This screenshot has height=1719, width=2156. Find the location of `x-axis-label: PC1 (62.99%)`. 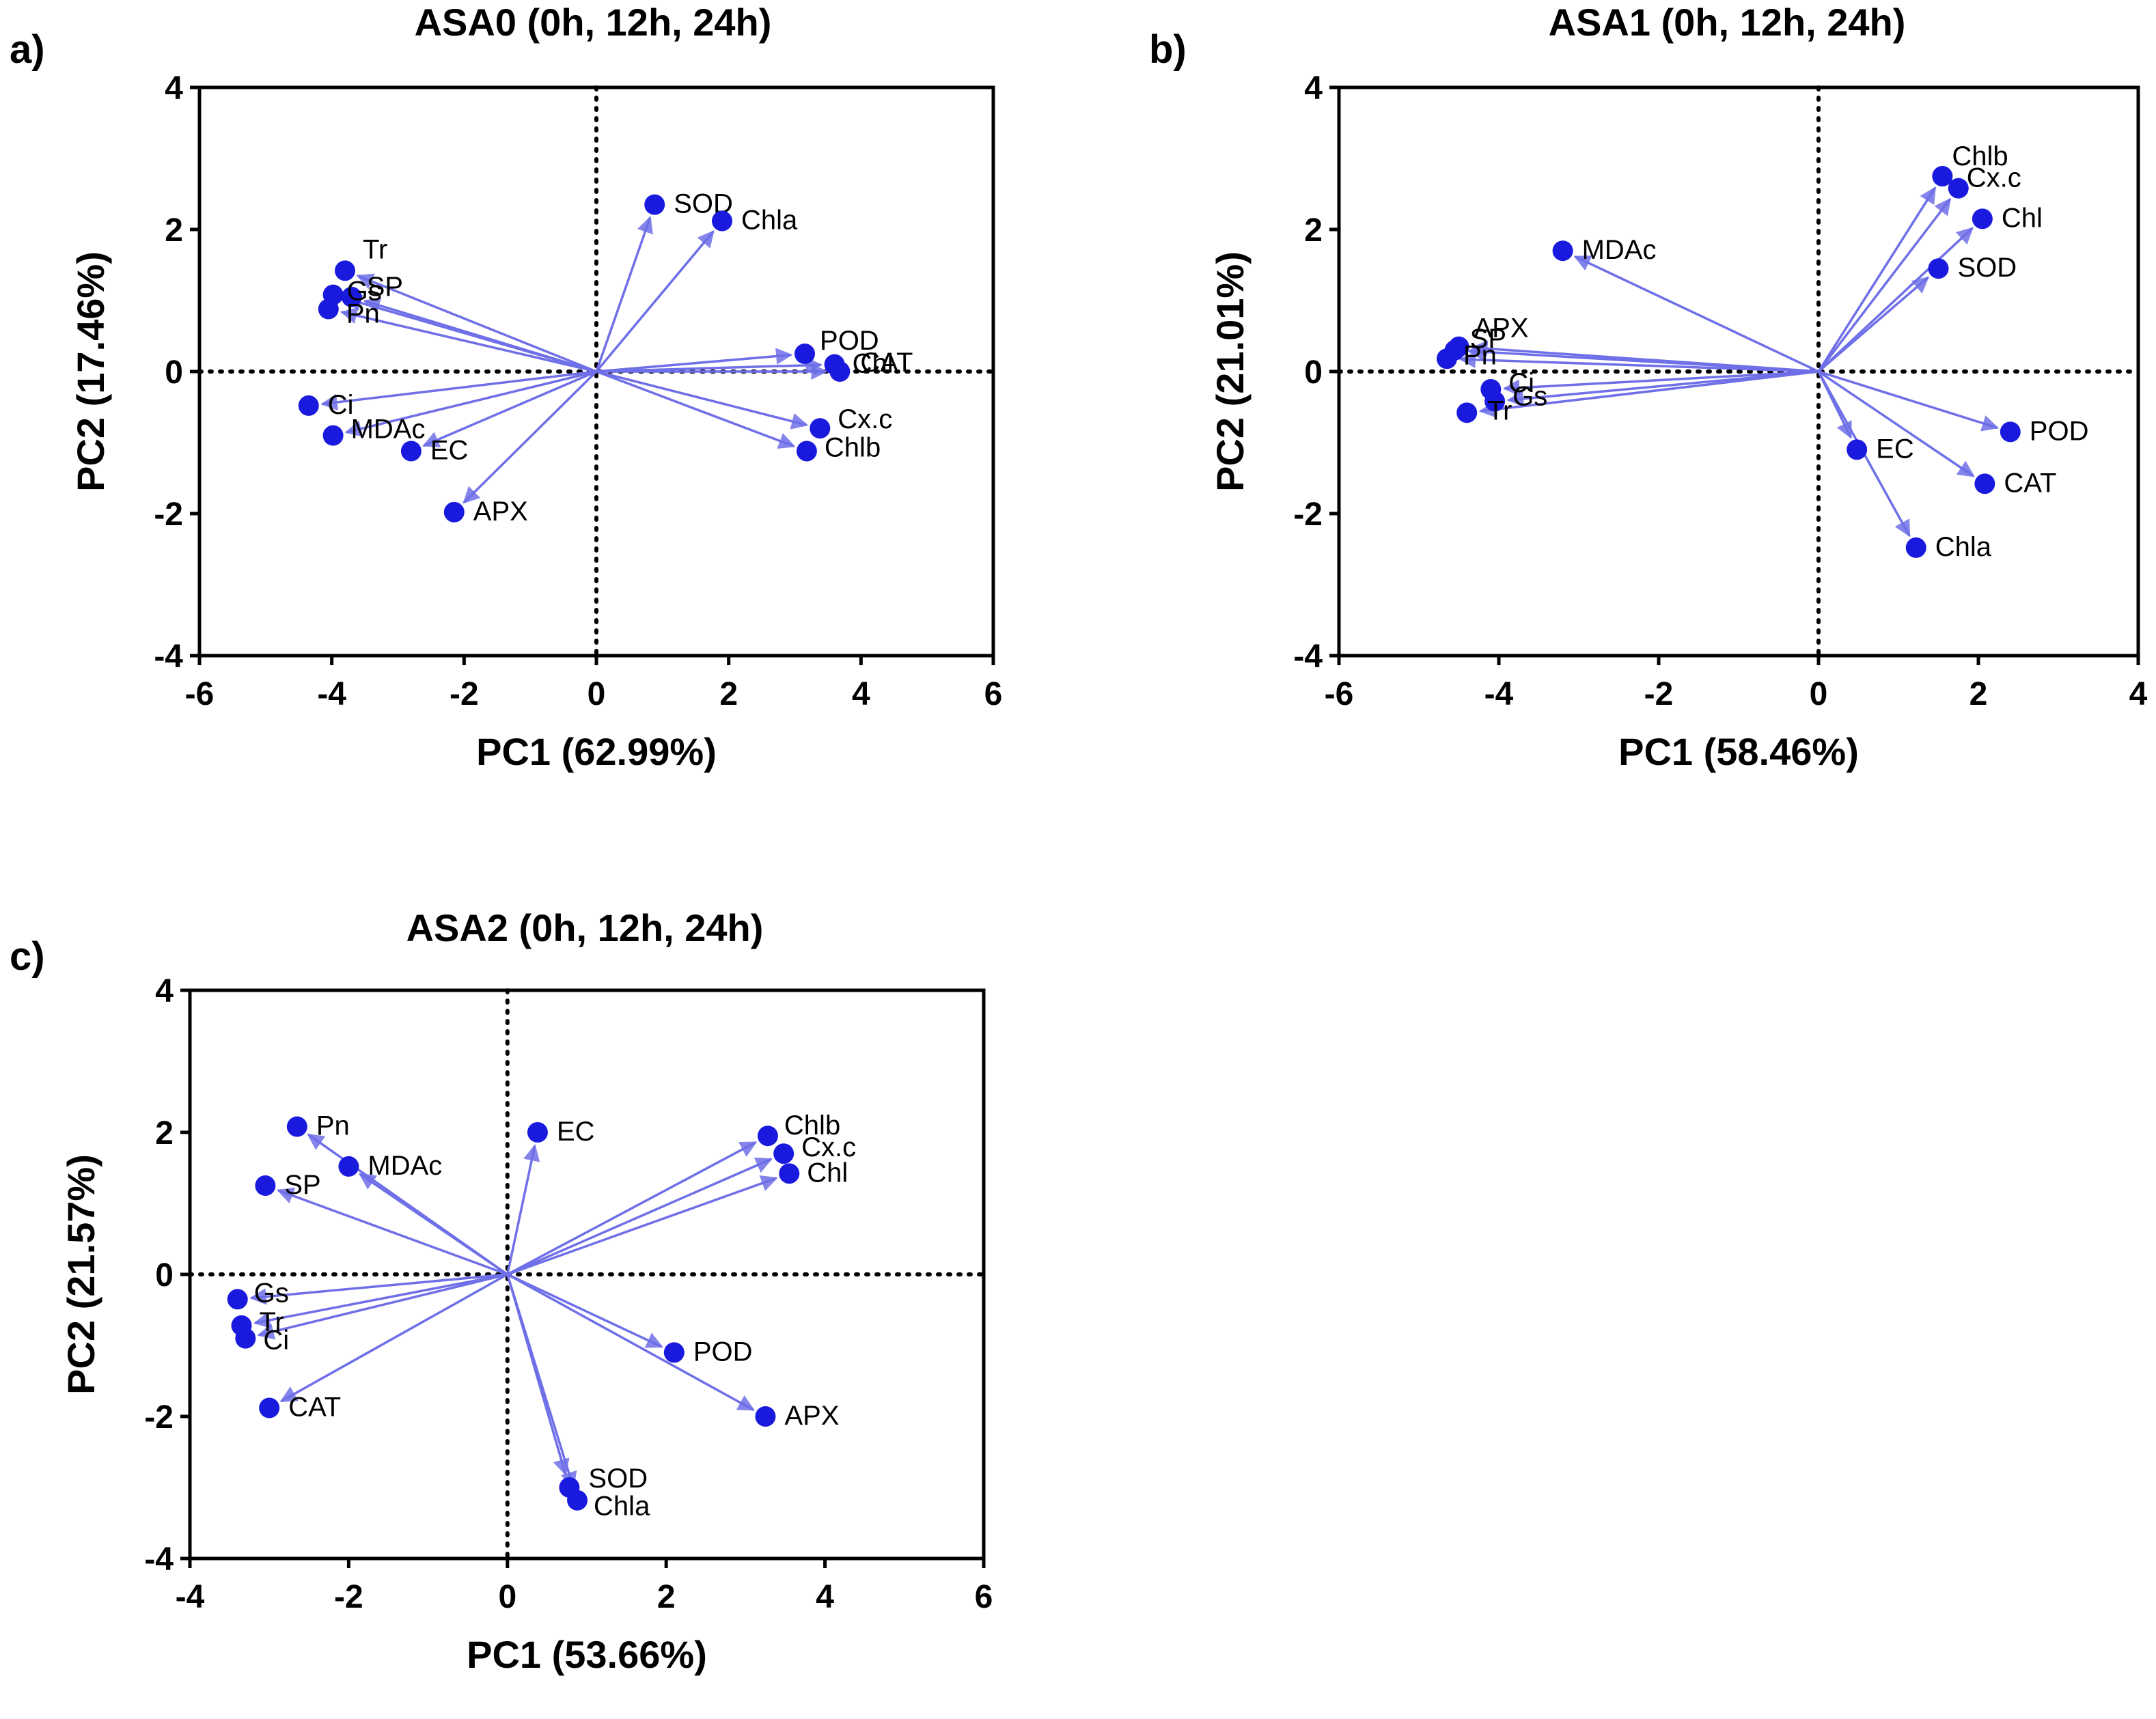

x-axis-label: PC1 (62.99%) is located at coordinates (597, 751).